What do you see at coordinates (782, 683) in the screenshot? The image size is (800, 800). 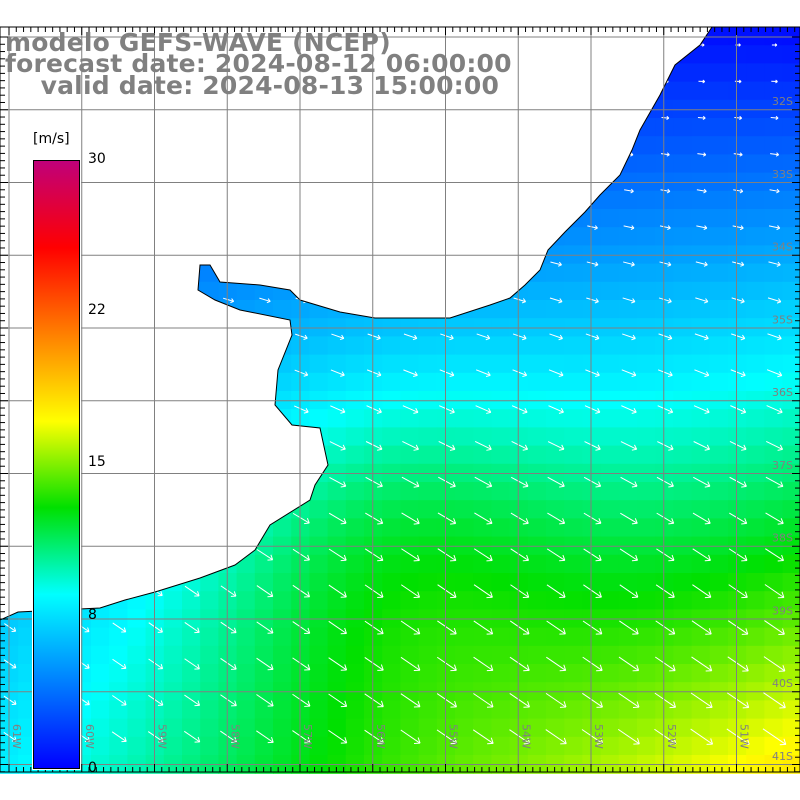 I see `latitude-label: 40S` at bounding box center [782, 683].